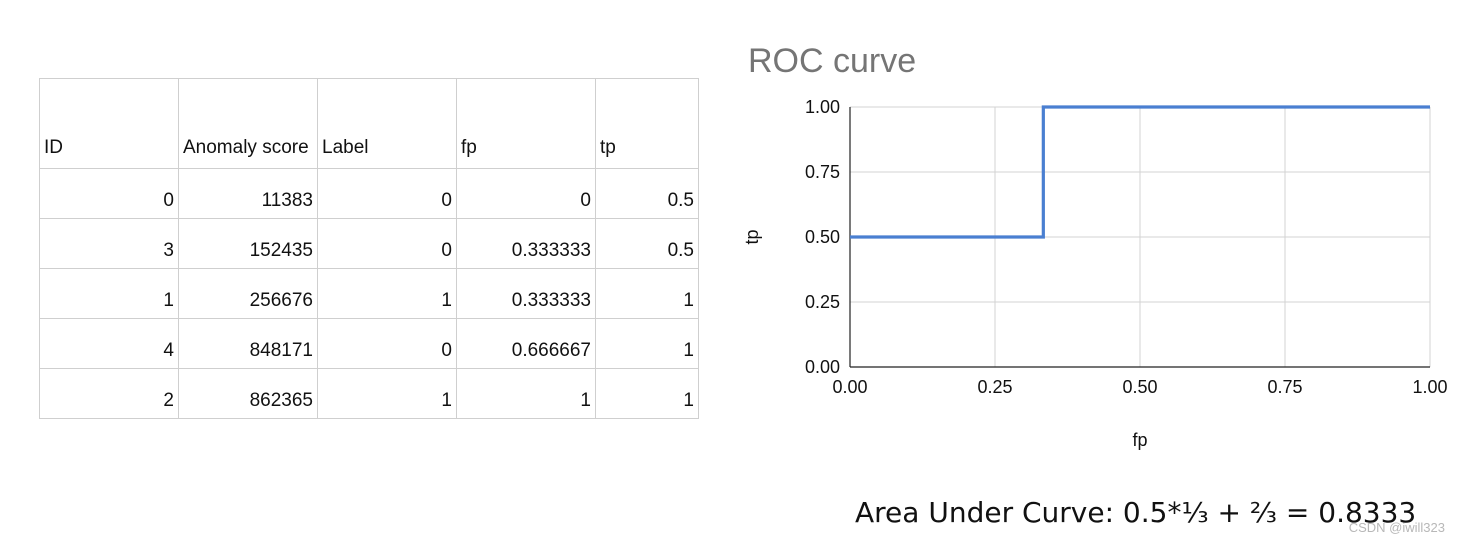  I want to click on x-tick-label: 0.50, so click(1139, 387).